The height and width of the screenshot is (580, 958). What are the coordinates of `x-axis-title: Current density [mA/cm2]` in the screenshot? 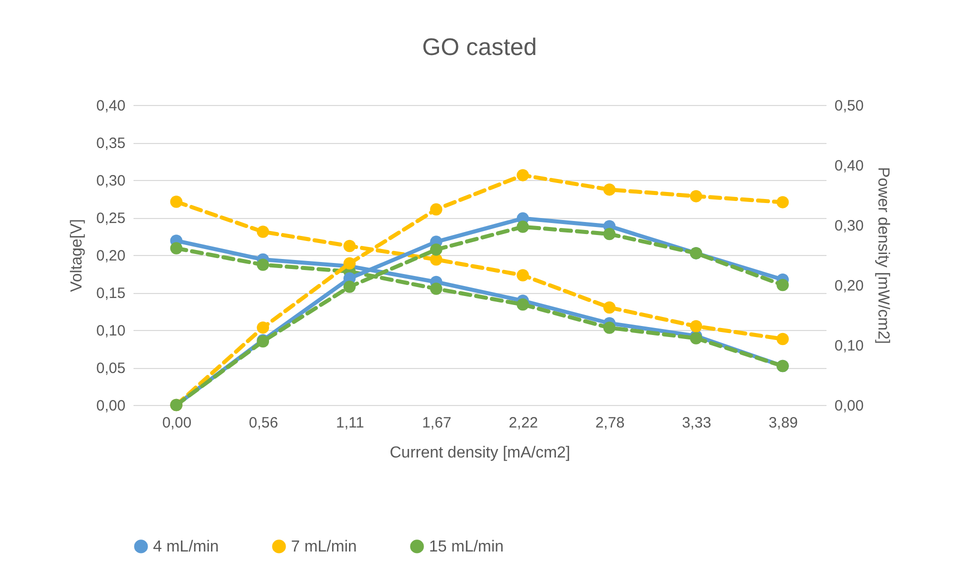 It's located at (480, 453).